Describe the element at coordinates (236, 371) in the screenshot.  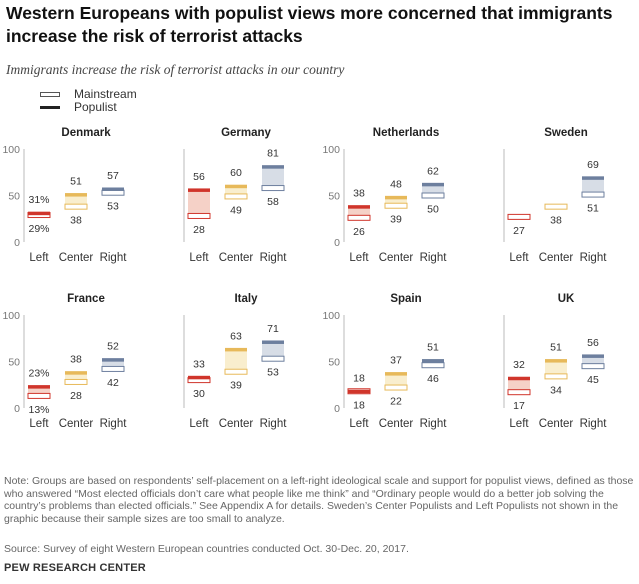
I see `italy-center-mainstream-marker` at that location.